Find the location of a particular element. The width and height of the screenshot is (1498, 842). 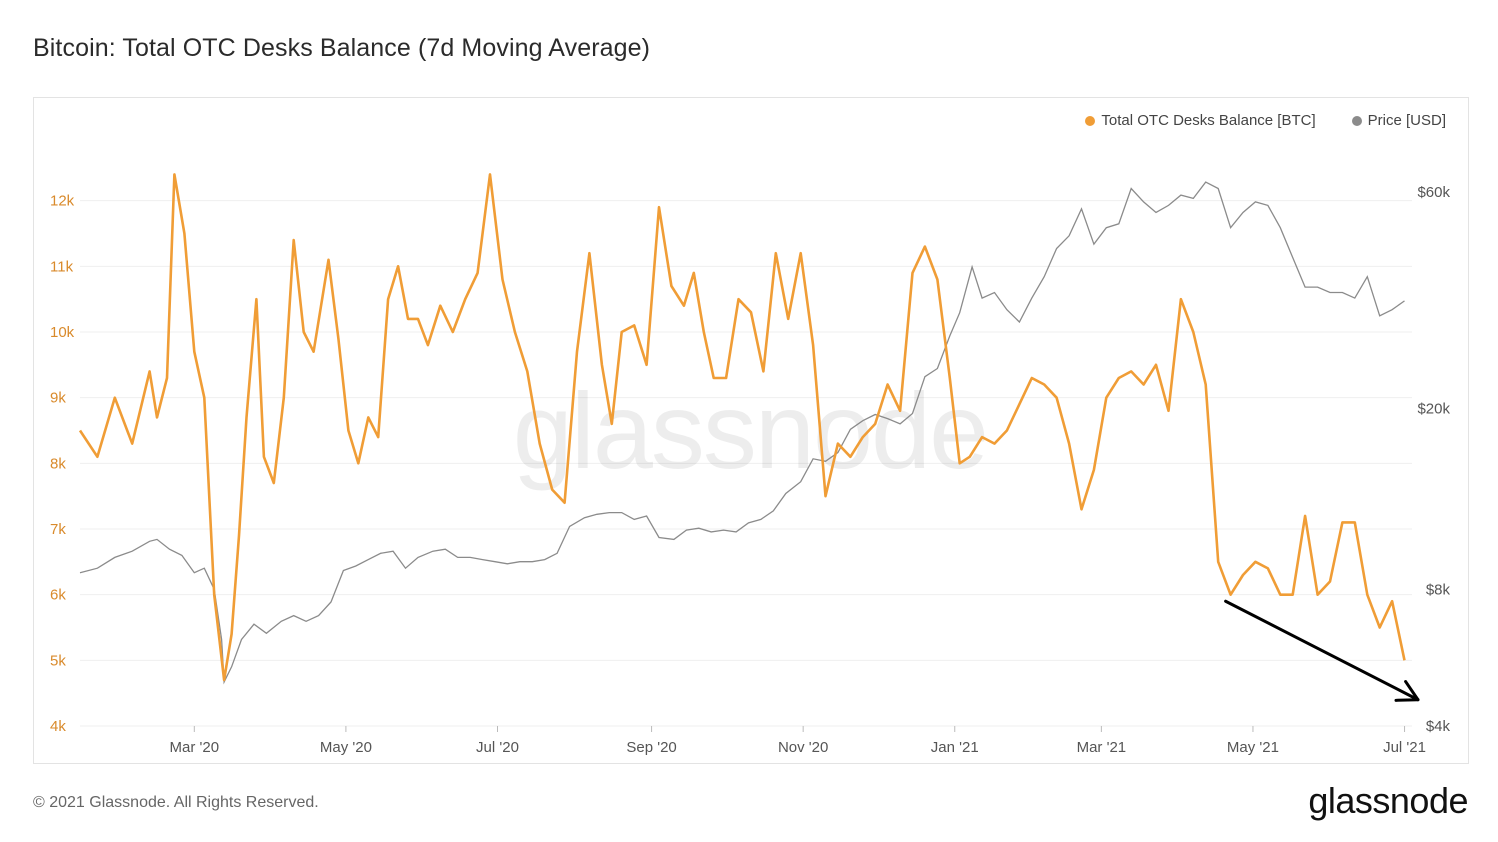

left-tick-label: 8k is located at coordinates (58, 463).